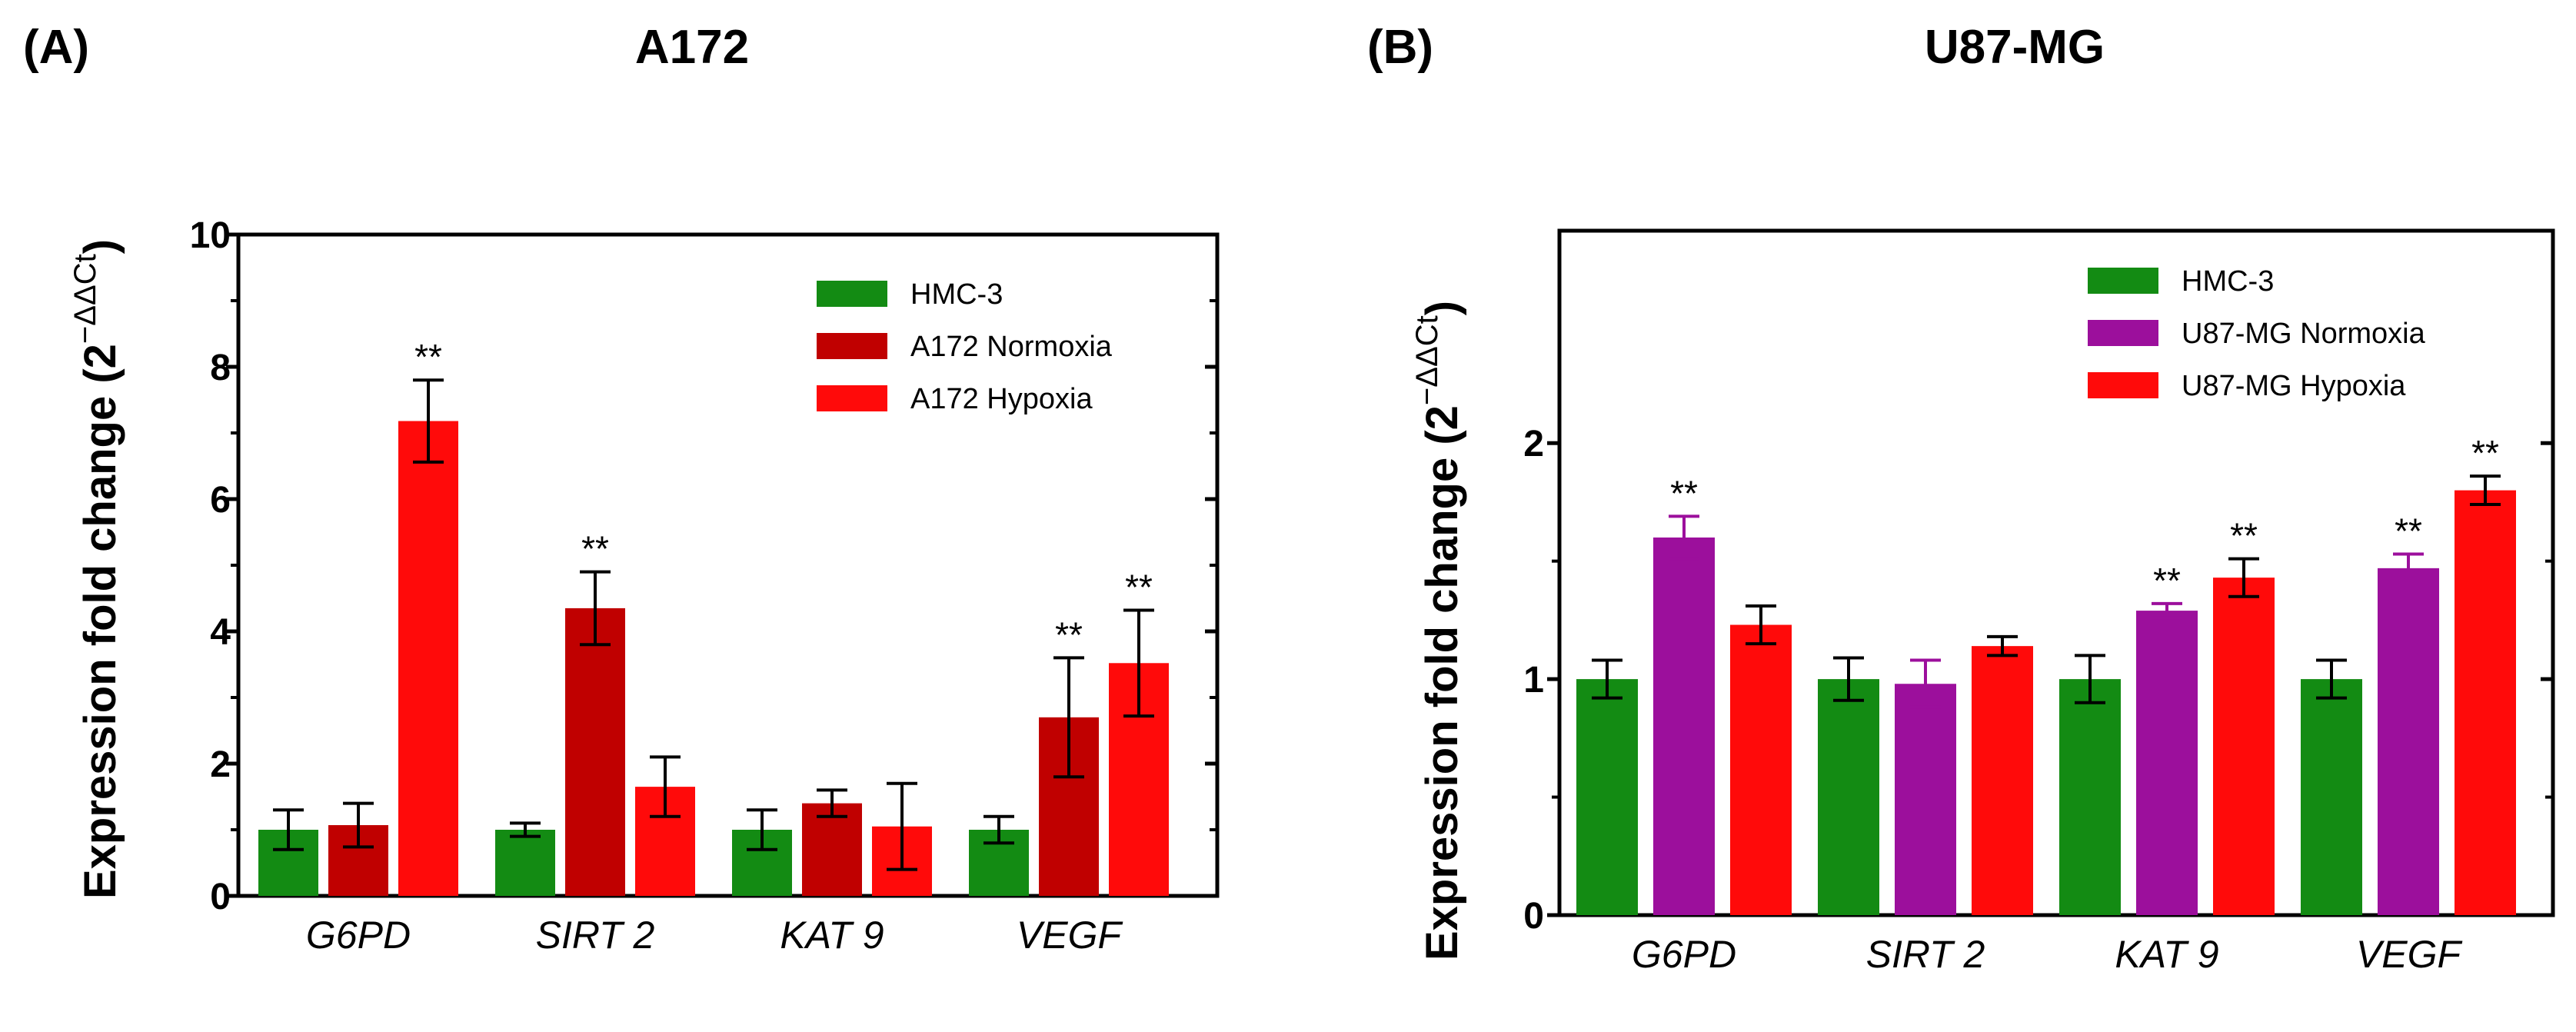 The width and height of the screenshot is (2576, 1032). I want to click on panel-b-category-label: SIRT 2, so click(1925, 954).